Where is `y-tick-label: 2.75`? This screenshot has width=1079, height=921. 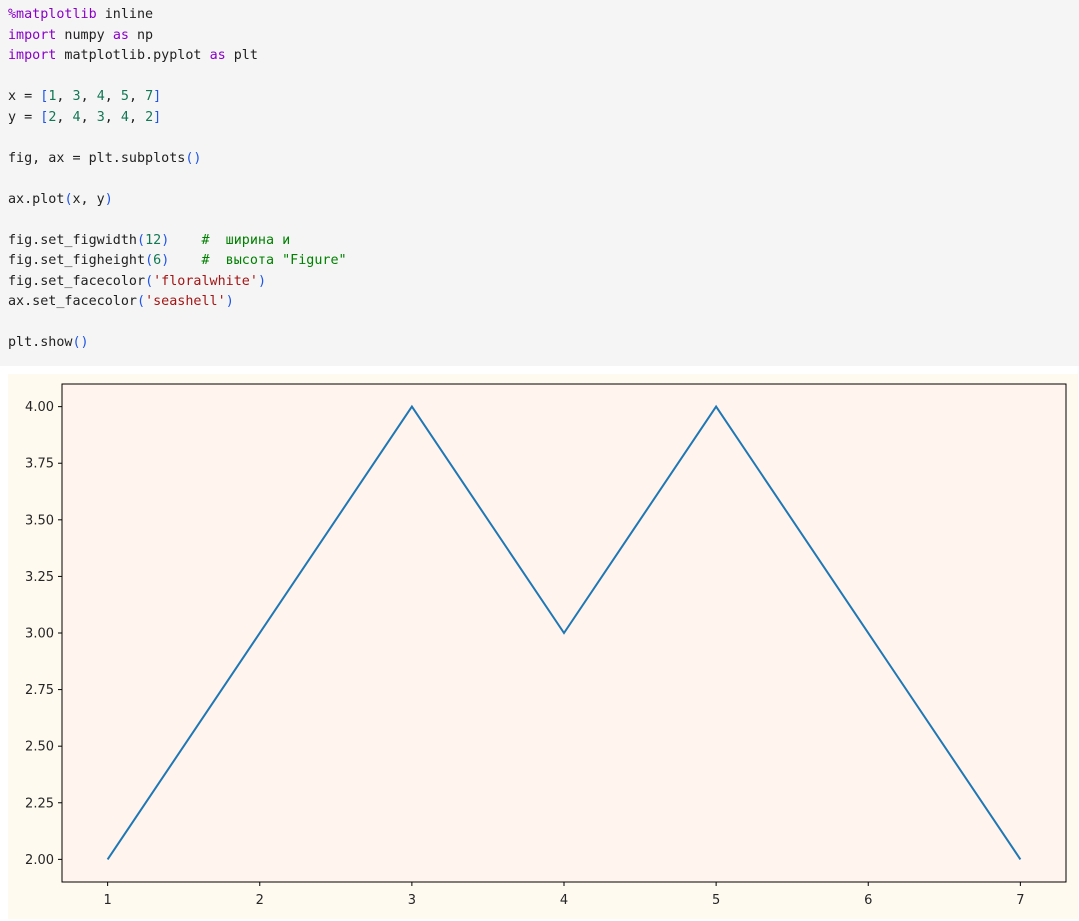 y-tick-label: 2.75 is located at coordinates (39, 690).